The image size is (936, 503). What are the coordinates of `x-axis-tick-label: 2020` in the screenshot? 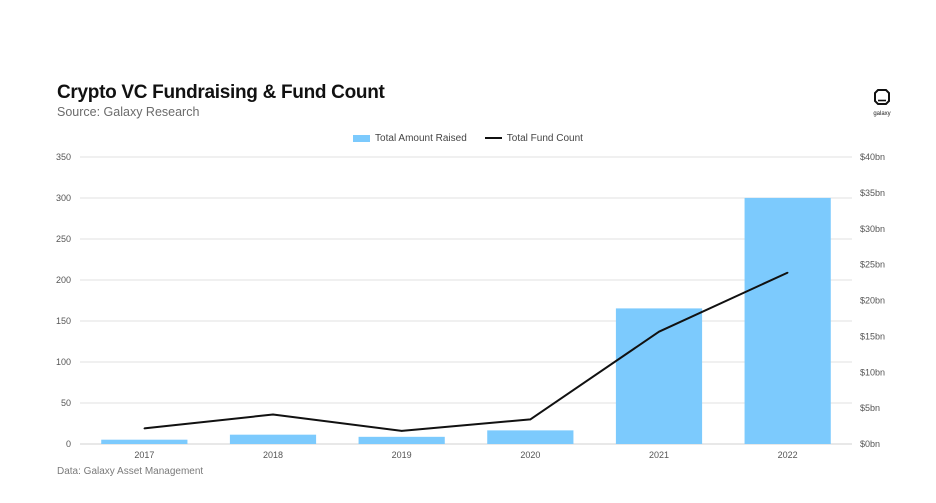 It's located at (530, 455).